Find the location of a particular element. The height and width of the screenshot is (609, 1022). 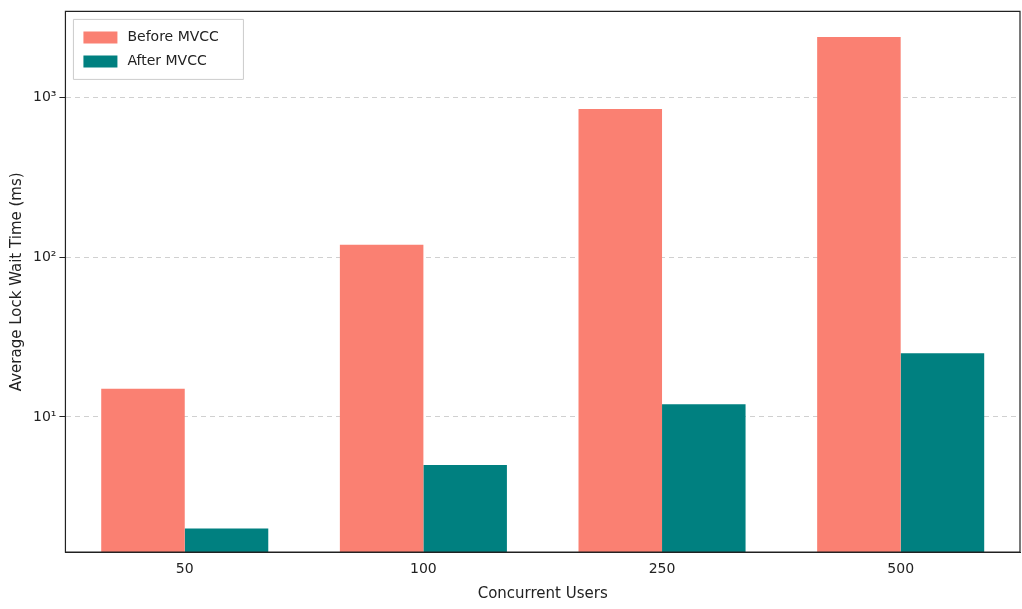

y-tick-label: 10² is located at coordinates (44, 255).